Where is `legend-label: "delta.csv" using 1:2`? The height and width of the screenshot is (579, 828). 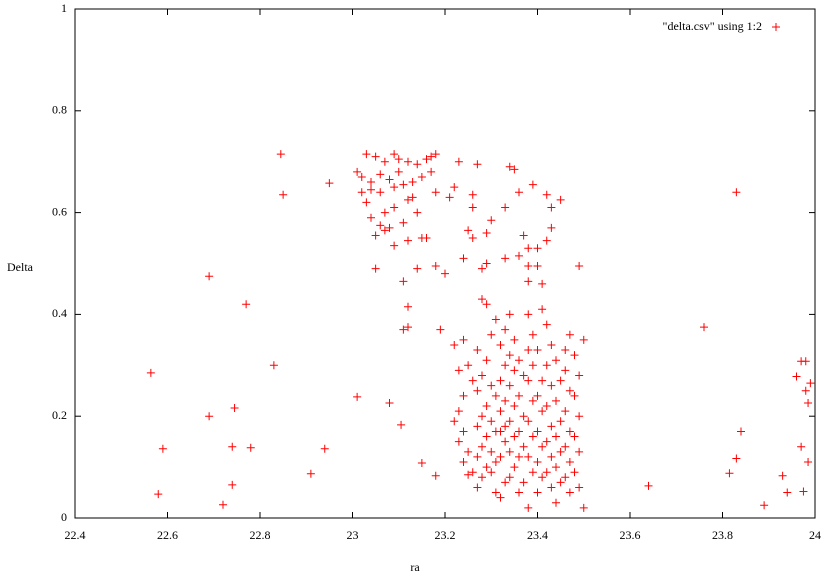
legend-label: "delta.csv" using 1:2 is located at coordinates (712, 26).